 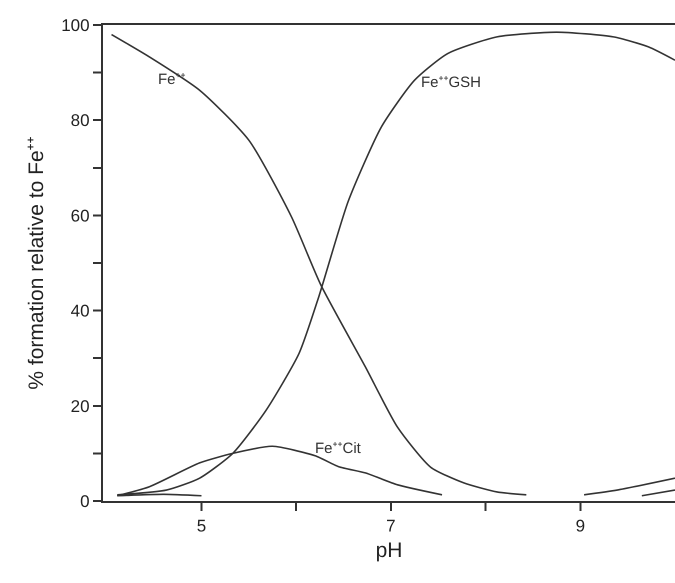 What do you see at coordinates (451, 82) in the screenshot?
I see `series-label: Fe⁺⁺GSH` at bounding box center [451, 82].